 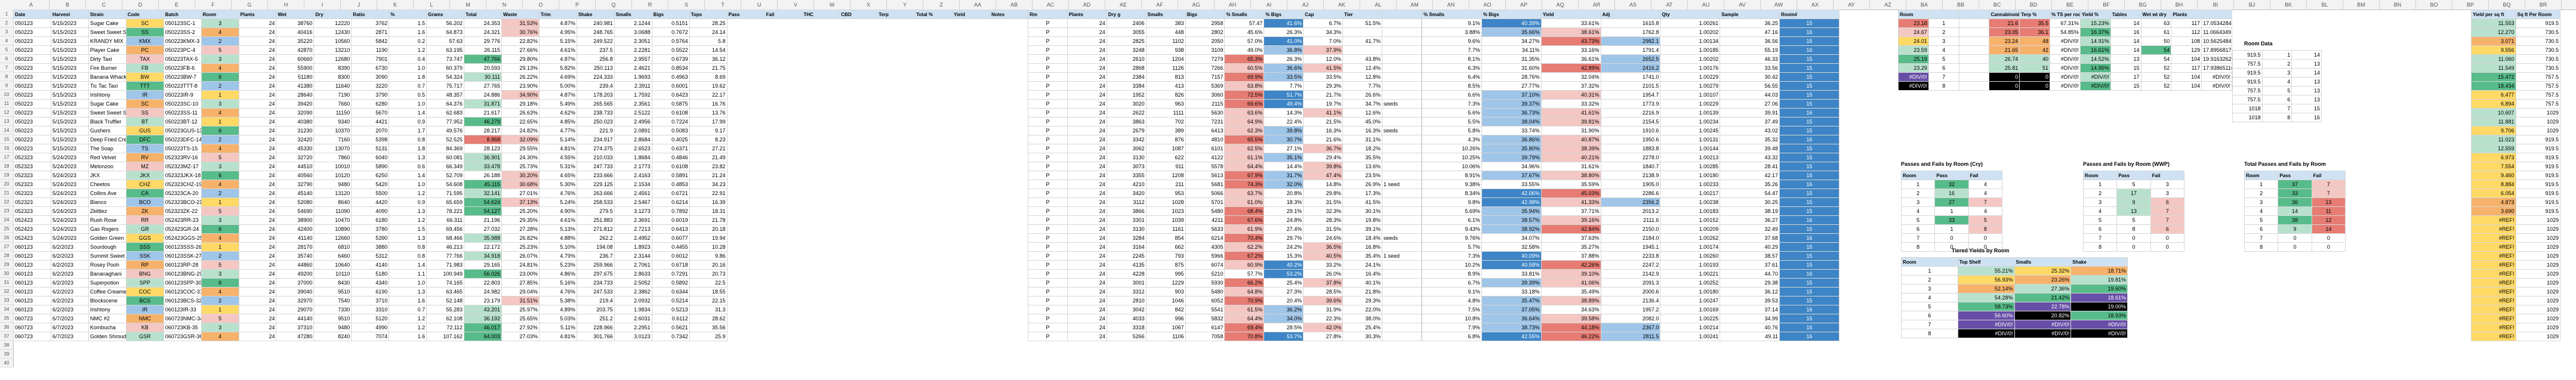 What do you see at coordinates (32, 309) in the screenshot?
I see `data-cell: 060123` at bounding box center [32, 309].